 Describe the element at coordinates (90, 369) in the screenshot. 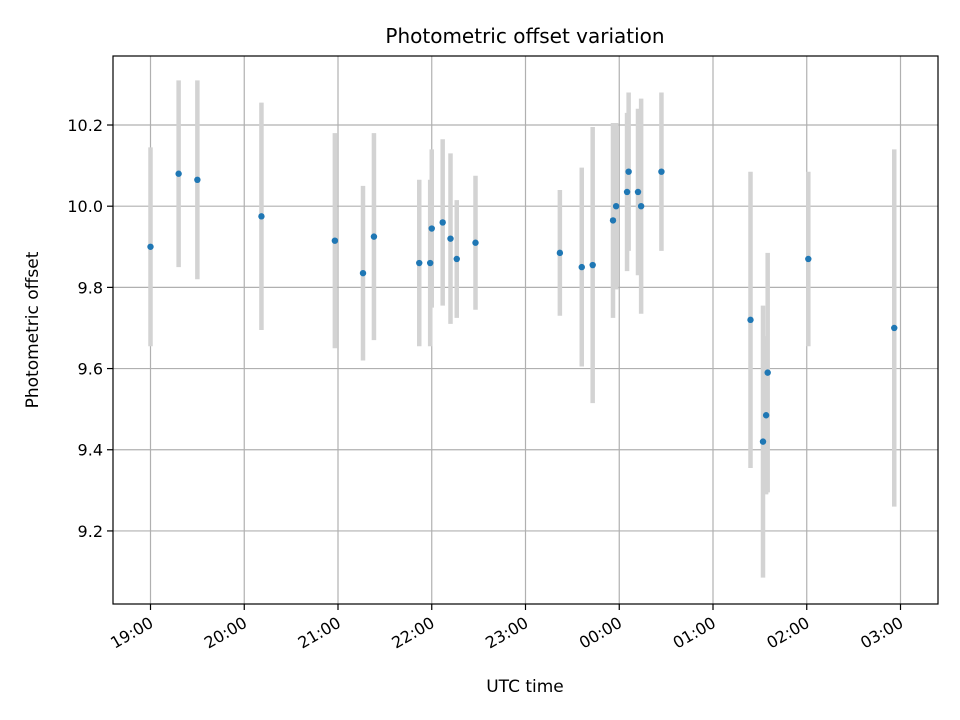

I see `y-tick-label: 9.6` at that location.